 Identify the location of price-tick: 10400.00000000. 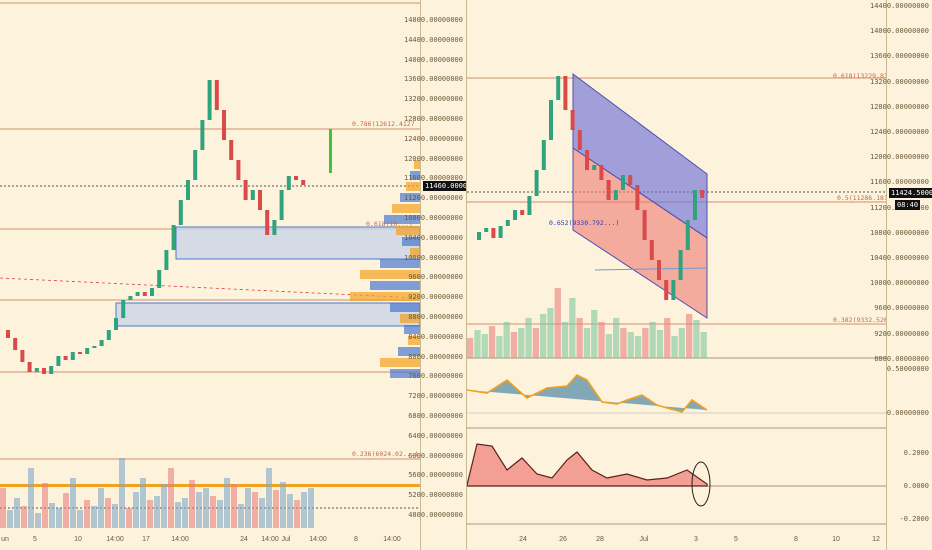
(433, 237).